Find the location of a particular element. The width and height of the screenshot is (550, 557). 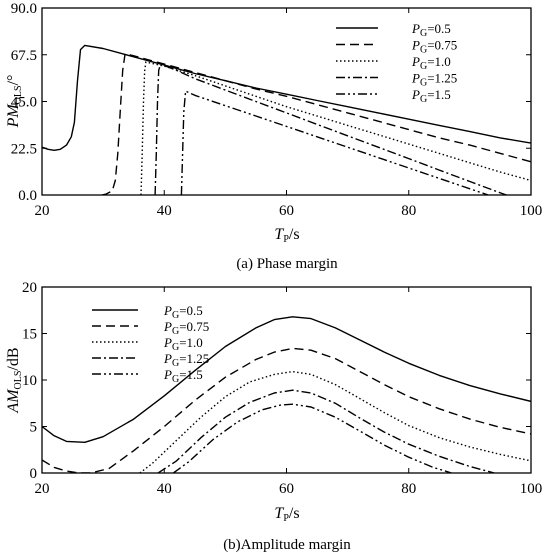

y-label-unit-b: /dB is located at coordinates (13, 358).